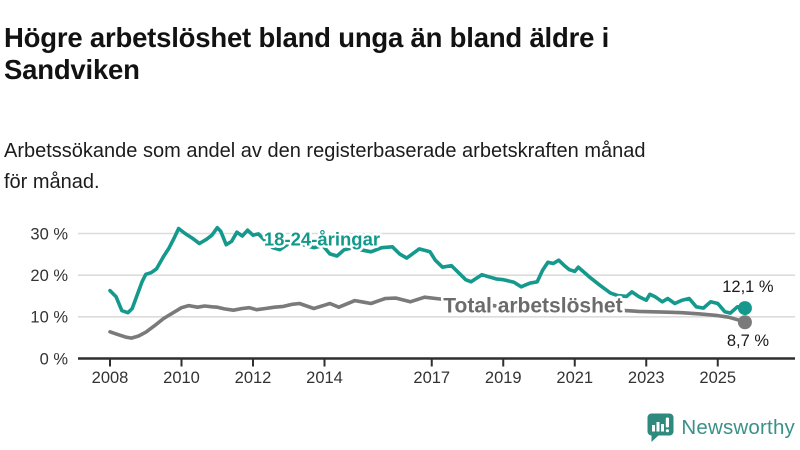 The width and height of the screenshot is (800, 450). I want to click on x-tick-label: 2021, so click(574, 378).